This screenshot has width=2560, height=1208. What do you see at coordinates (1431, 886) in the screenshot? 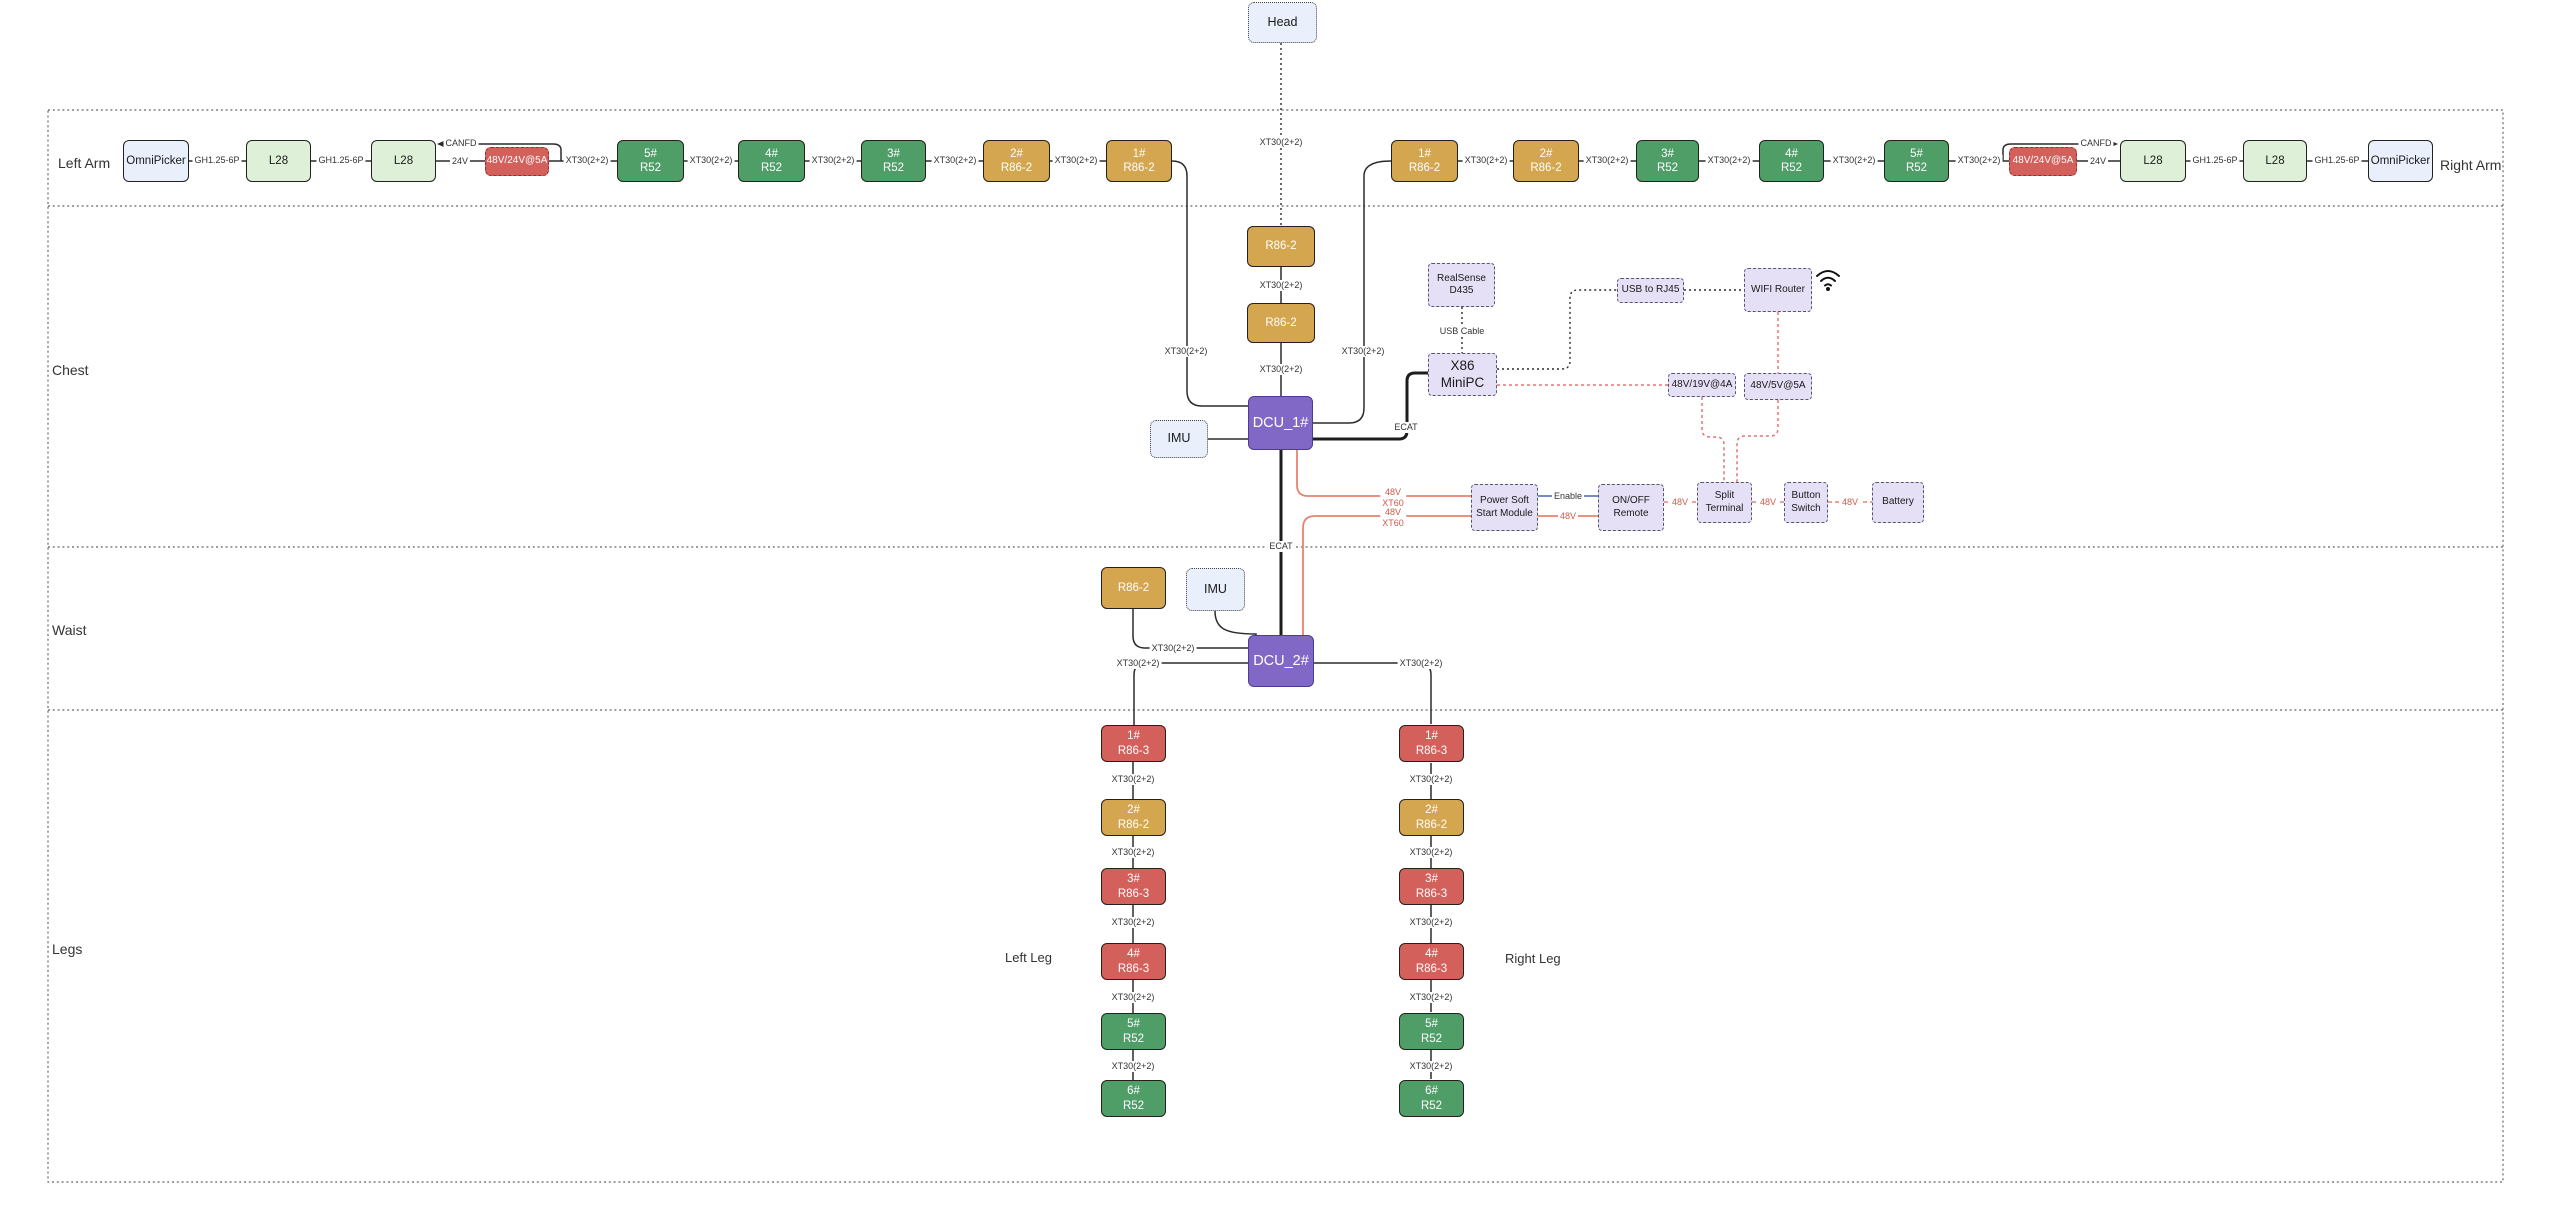
I see `node-right-leg-joint-3: 3# R86-3` at bounding box center [1431, 886].